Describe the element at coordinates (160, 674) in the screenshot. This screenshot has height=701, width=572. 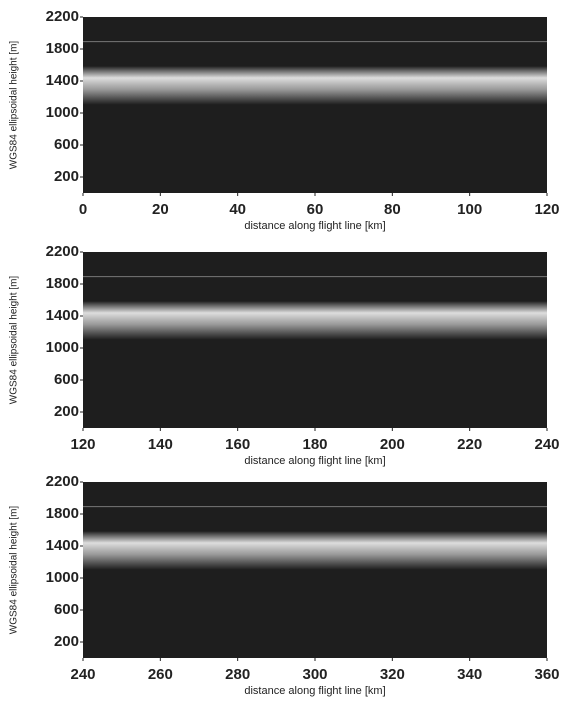
I see `x-tick-label: 260` at that location.